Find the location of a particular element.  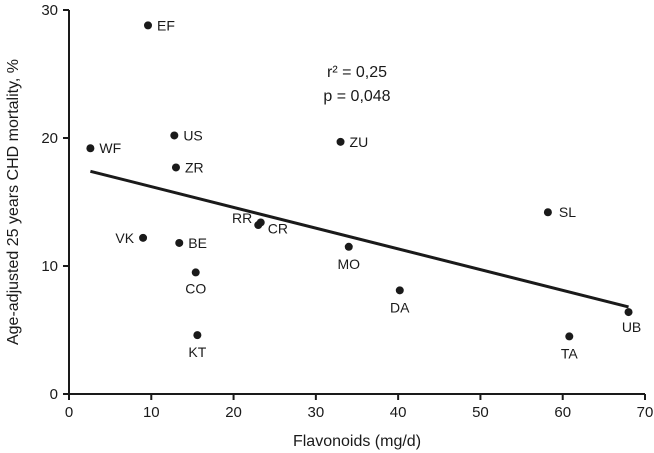

x-tick-label: 40 is located at coordinates (398, 412).